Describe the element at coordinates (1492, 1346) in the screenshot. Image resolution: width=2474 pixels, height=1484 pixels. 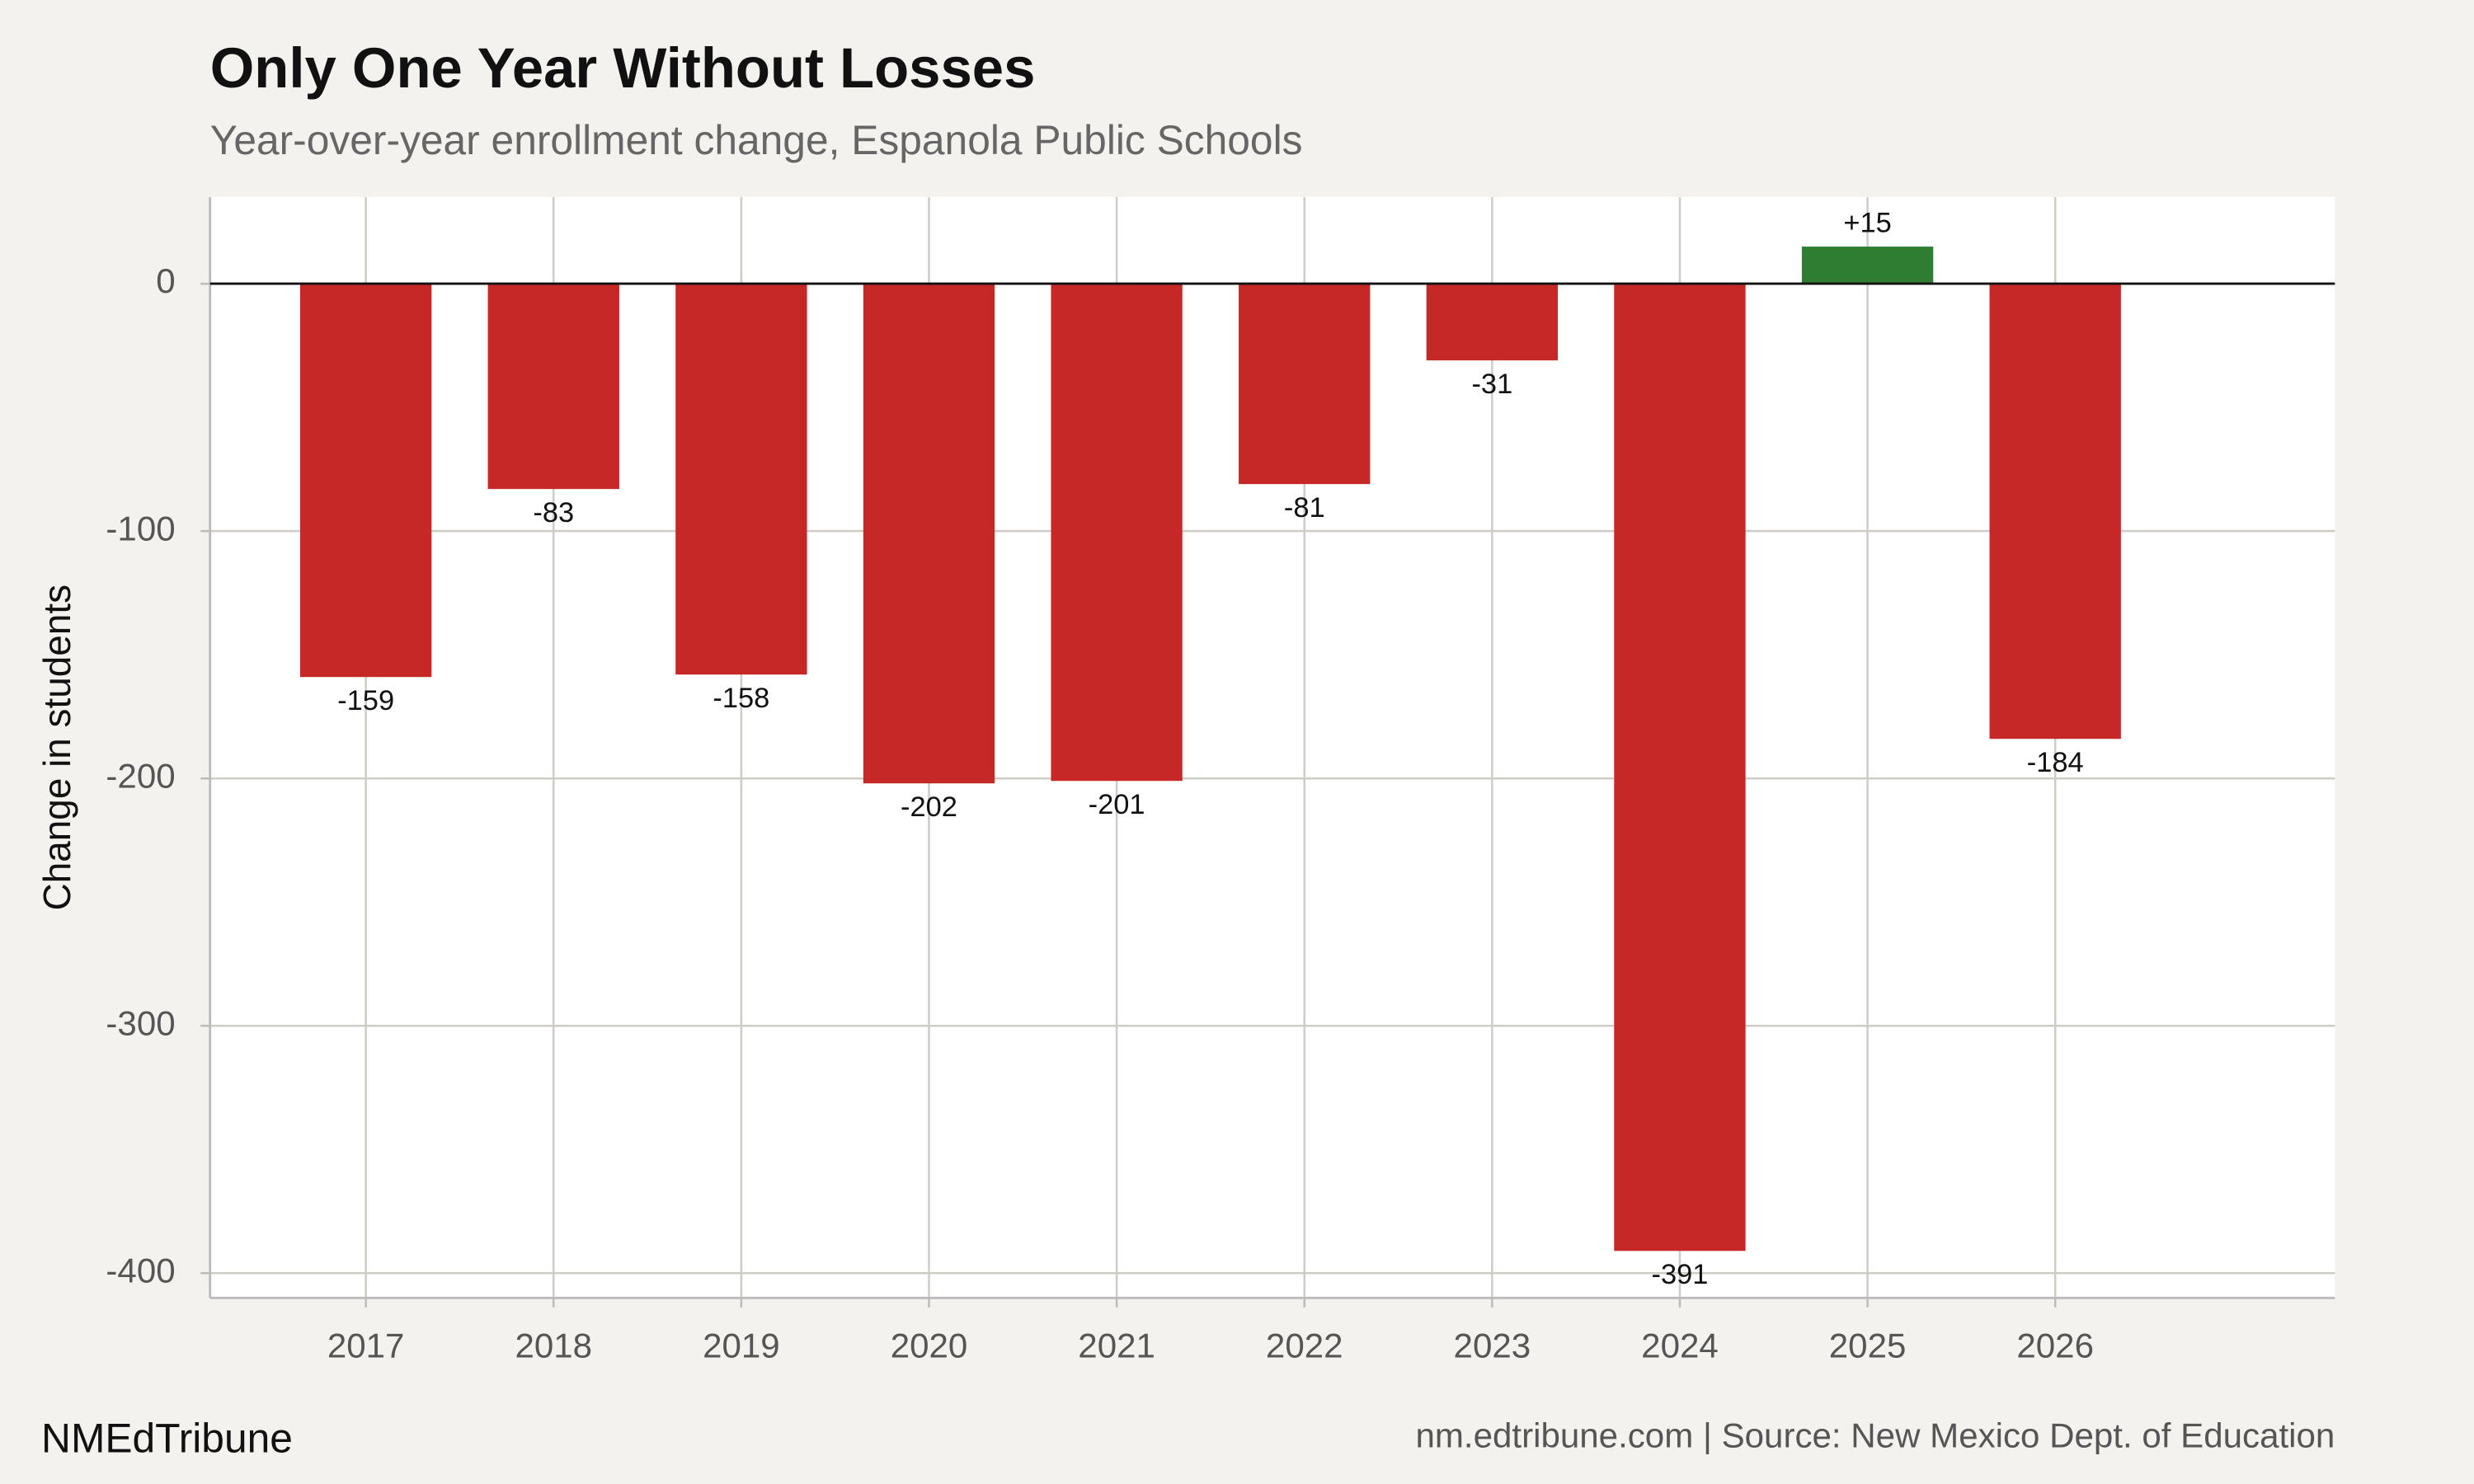
I see `x-tick-label: 2023` at that location.